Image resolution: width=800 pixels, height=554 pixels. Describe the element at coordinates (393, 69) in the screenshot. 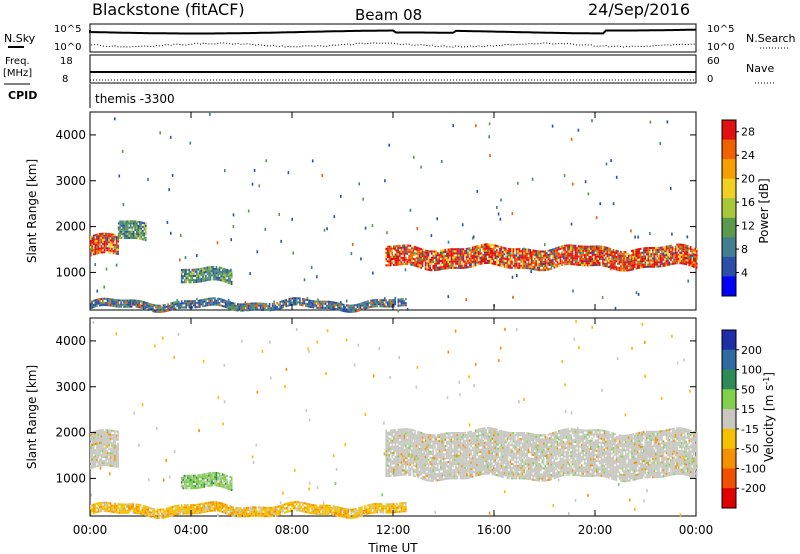

I see `freq-panel-frame` at that location.